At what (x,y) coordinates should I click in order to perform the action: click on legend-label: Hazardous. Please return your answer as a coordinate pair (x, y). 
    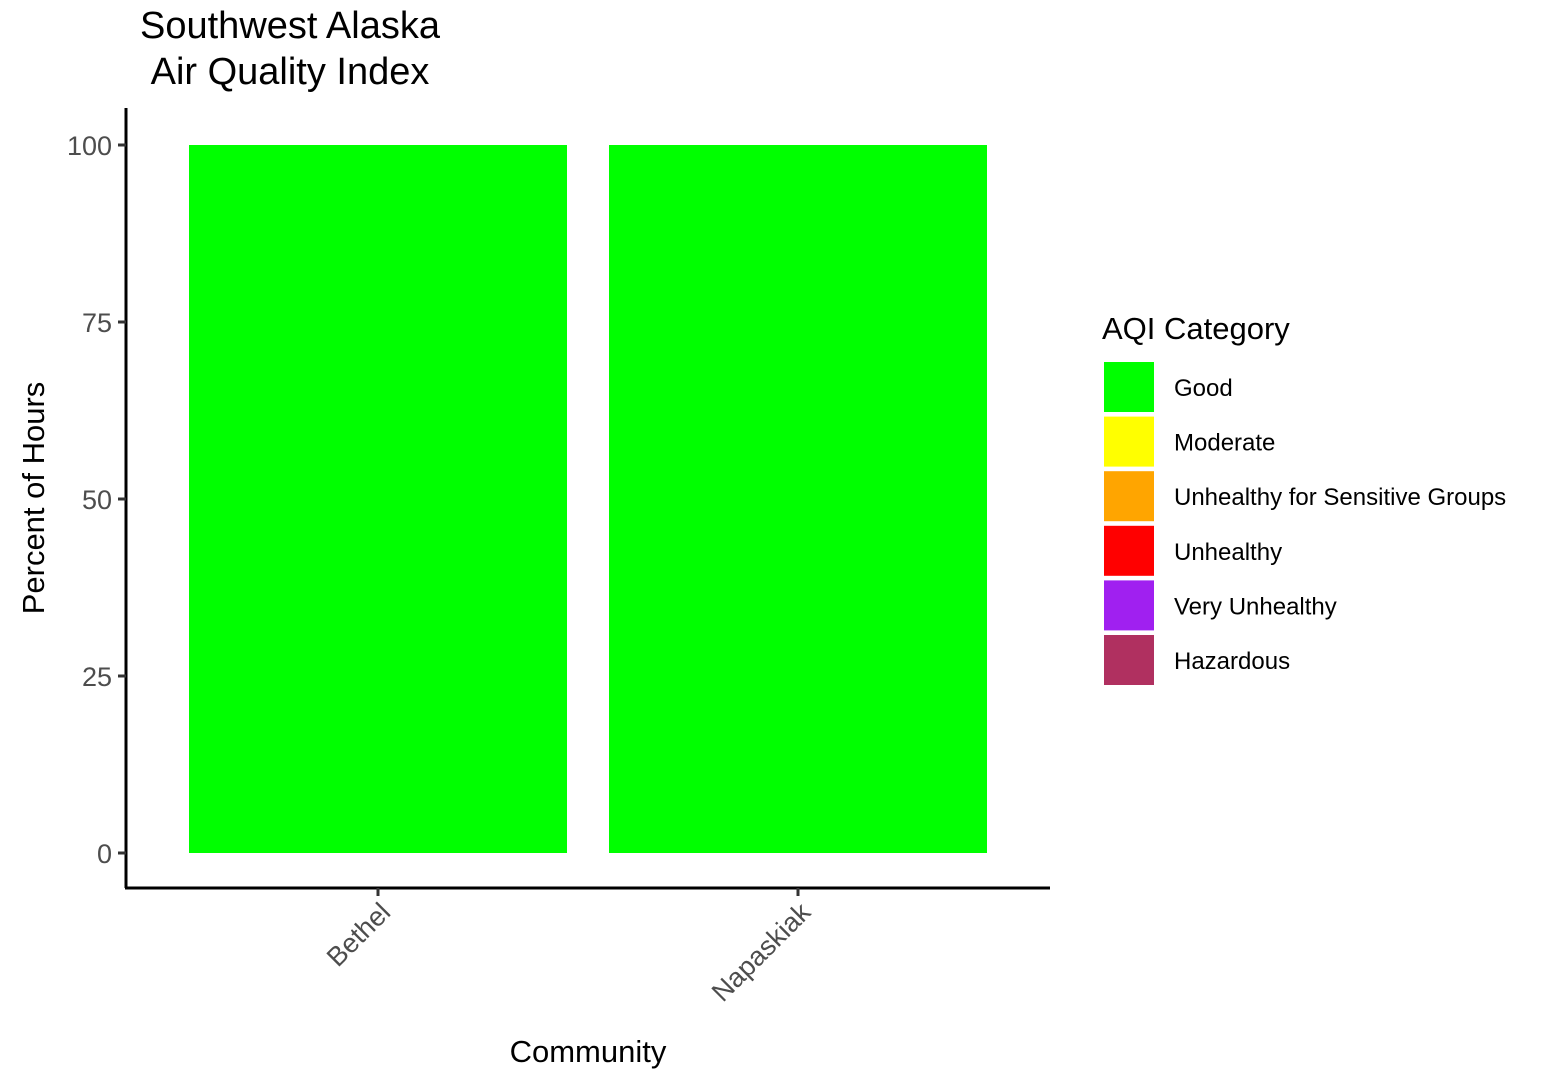
    Looking at the image, I should click on (1232, 661).